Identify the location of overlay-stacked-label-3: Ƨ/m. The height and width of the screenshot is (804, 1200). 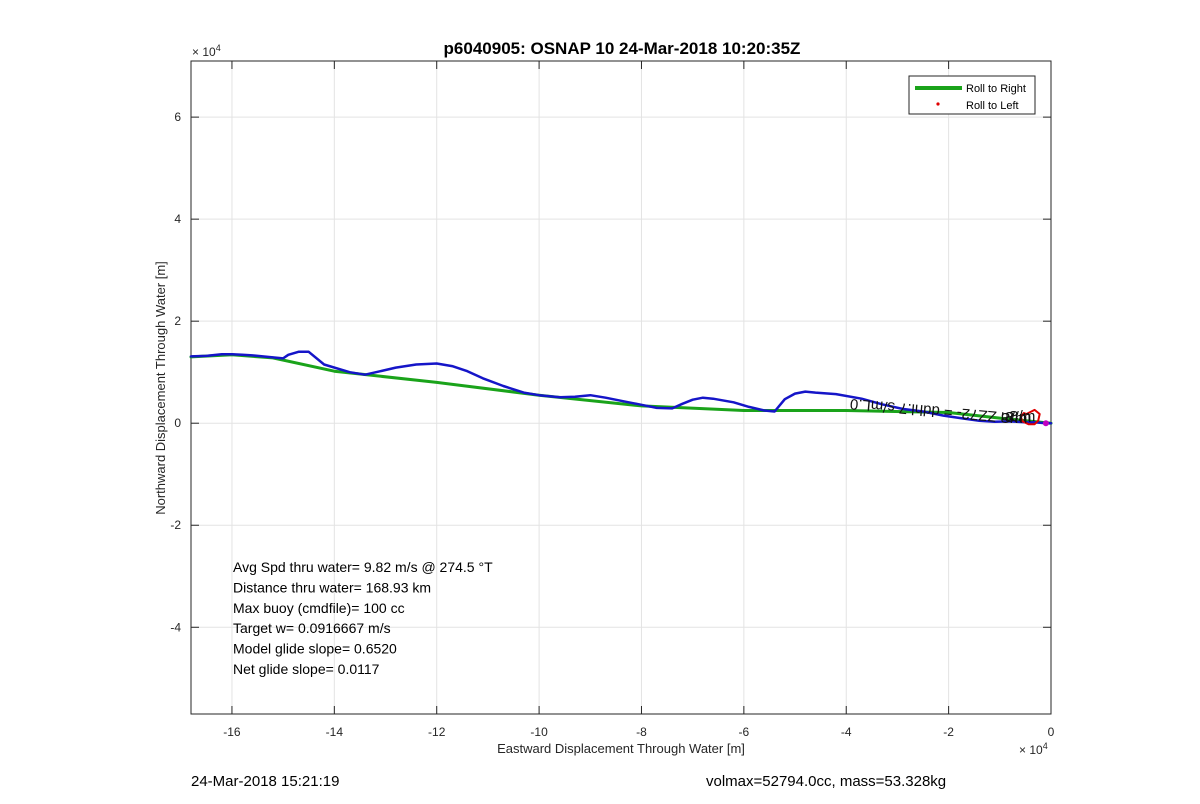
(1022, 416).